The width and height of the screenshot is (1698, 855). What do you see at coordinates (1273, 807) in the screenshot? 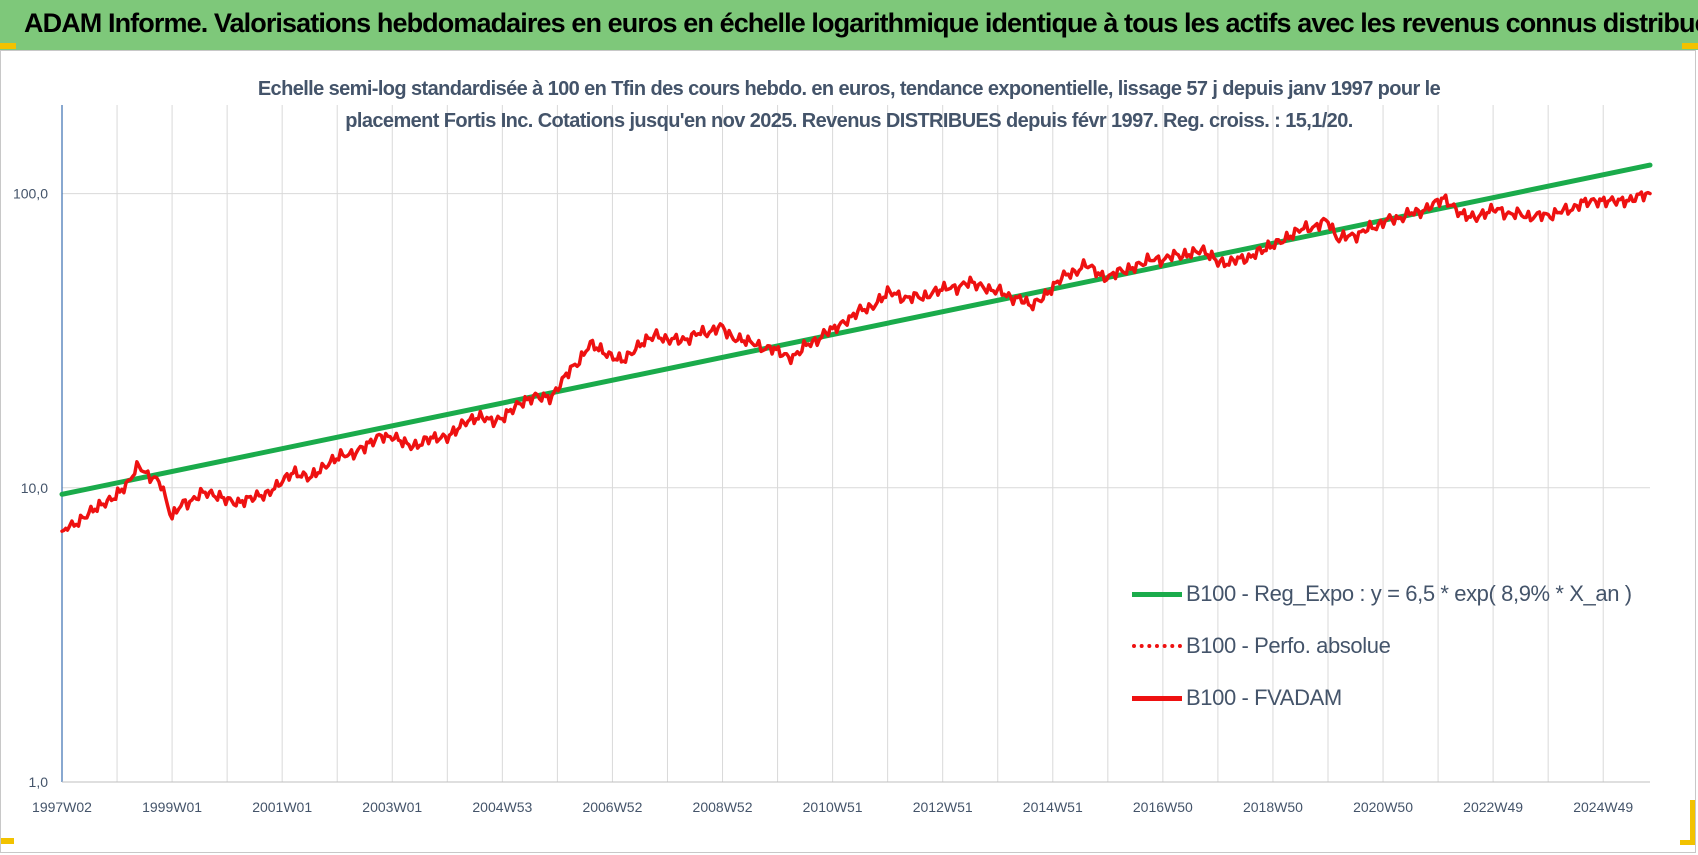
I see `x-tick-label: 2018W50` at bounding box center [1273, 807].